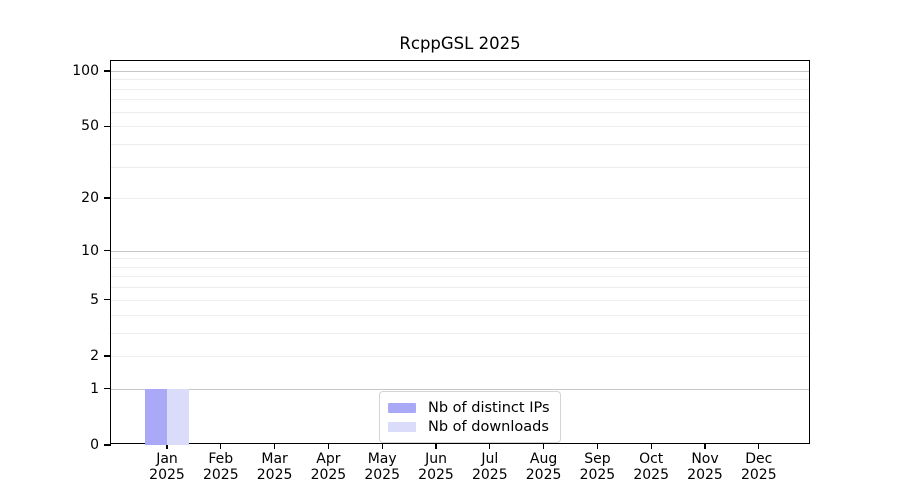 The image size is (900, 500). What do you see at coordinates (94, 445) in the screenshot?
I see `y-axis-tick-label: 0` at bounding box center [94, 445].